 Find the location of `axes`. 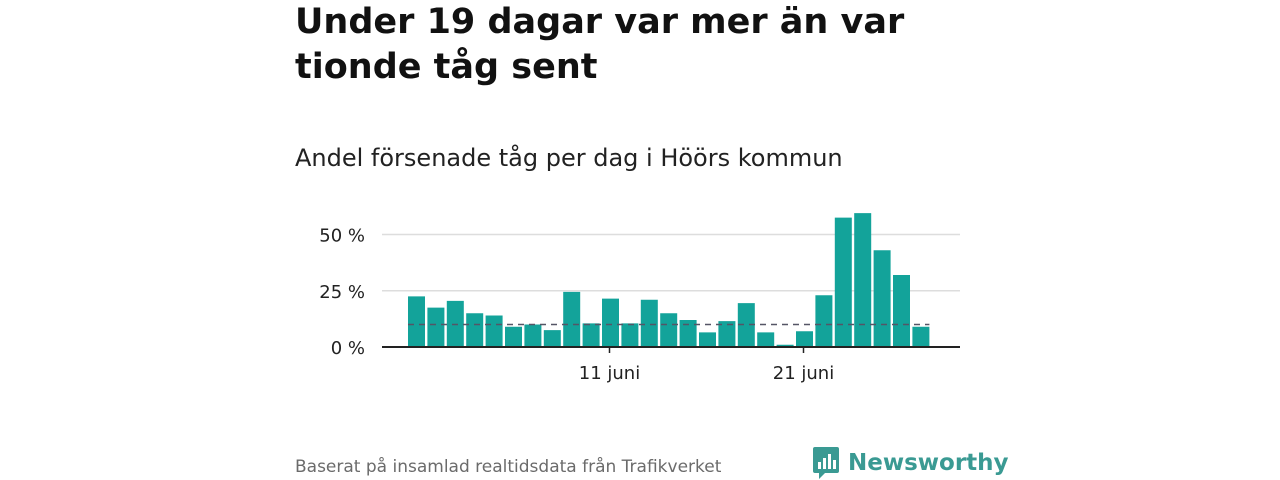

axes is located at coordinates (671, 349).